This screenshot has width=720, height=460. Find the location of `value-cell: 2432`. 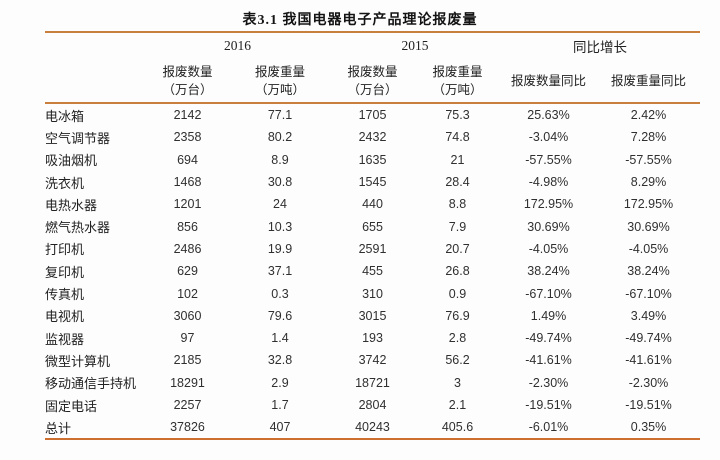

value-cell: 2432 is located at coordinates (372, 137).